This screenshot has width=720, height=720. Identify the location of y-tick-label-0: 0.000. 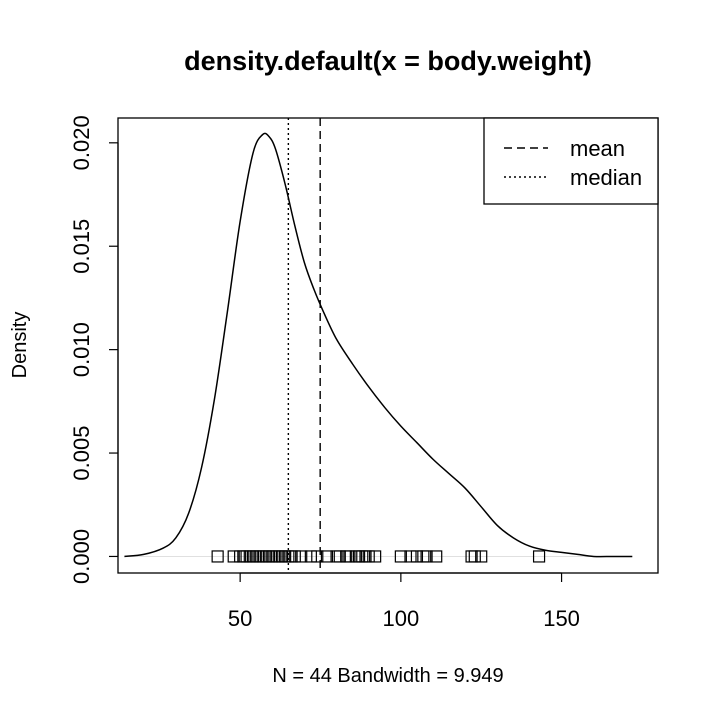
(81, 556).